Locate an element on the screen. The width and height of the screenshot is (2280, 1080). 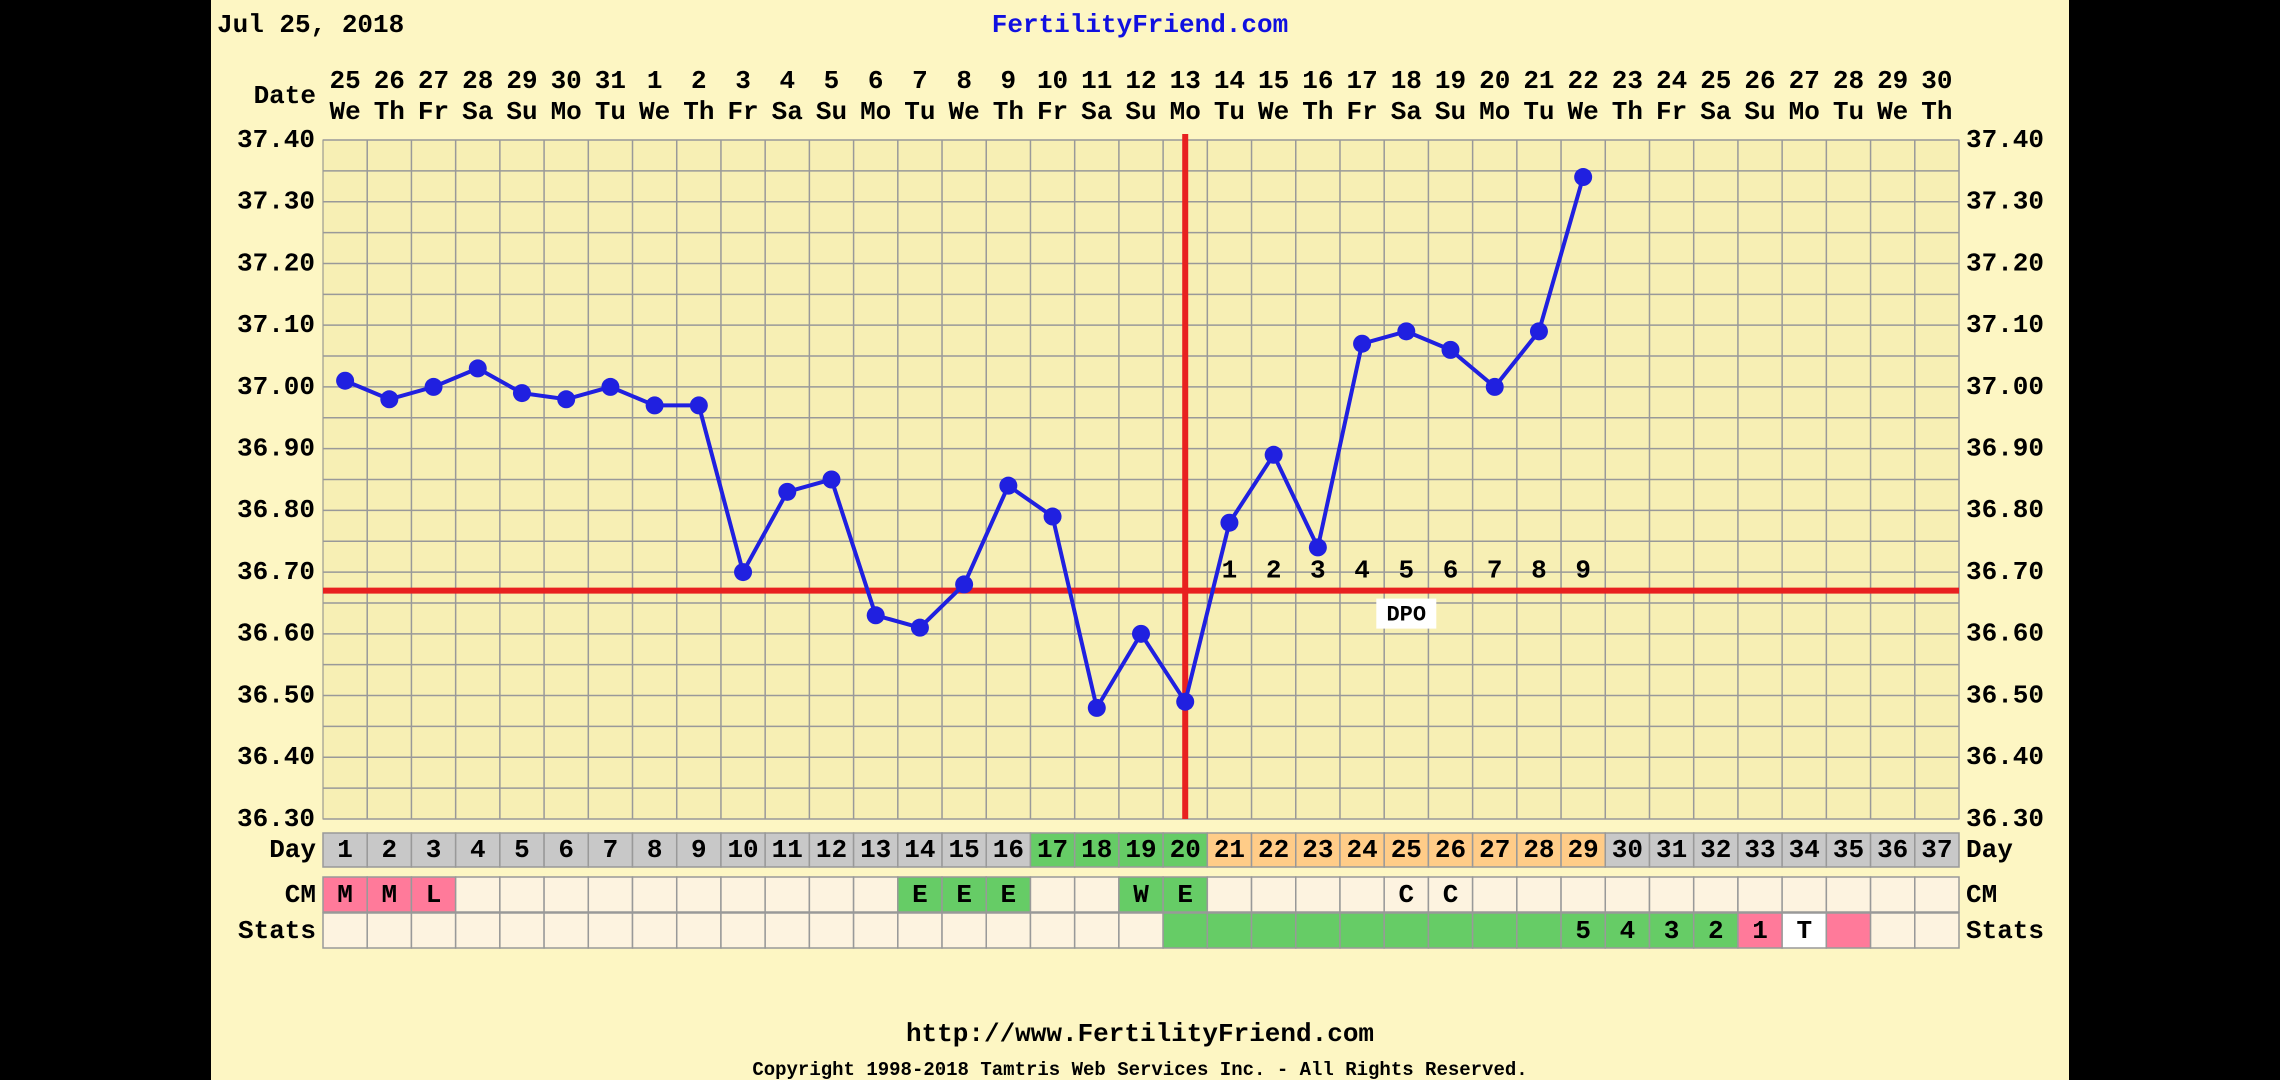
day-number: 5 is located at coordinates (522, 850).